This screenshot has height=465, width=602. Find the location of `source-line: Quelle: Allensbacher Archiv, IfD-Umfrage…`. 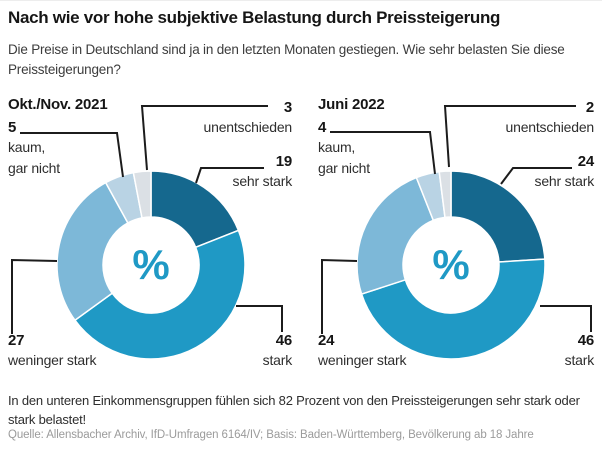

source-line: Quelle: Allensbacher Archiv, IfD-Umfrage… is located at coordinates (271, 435).